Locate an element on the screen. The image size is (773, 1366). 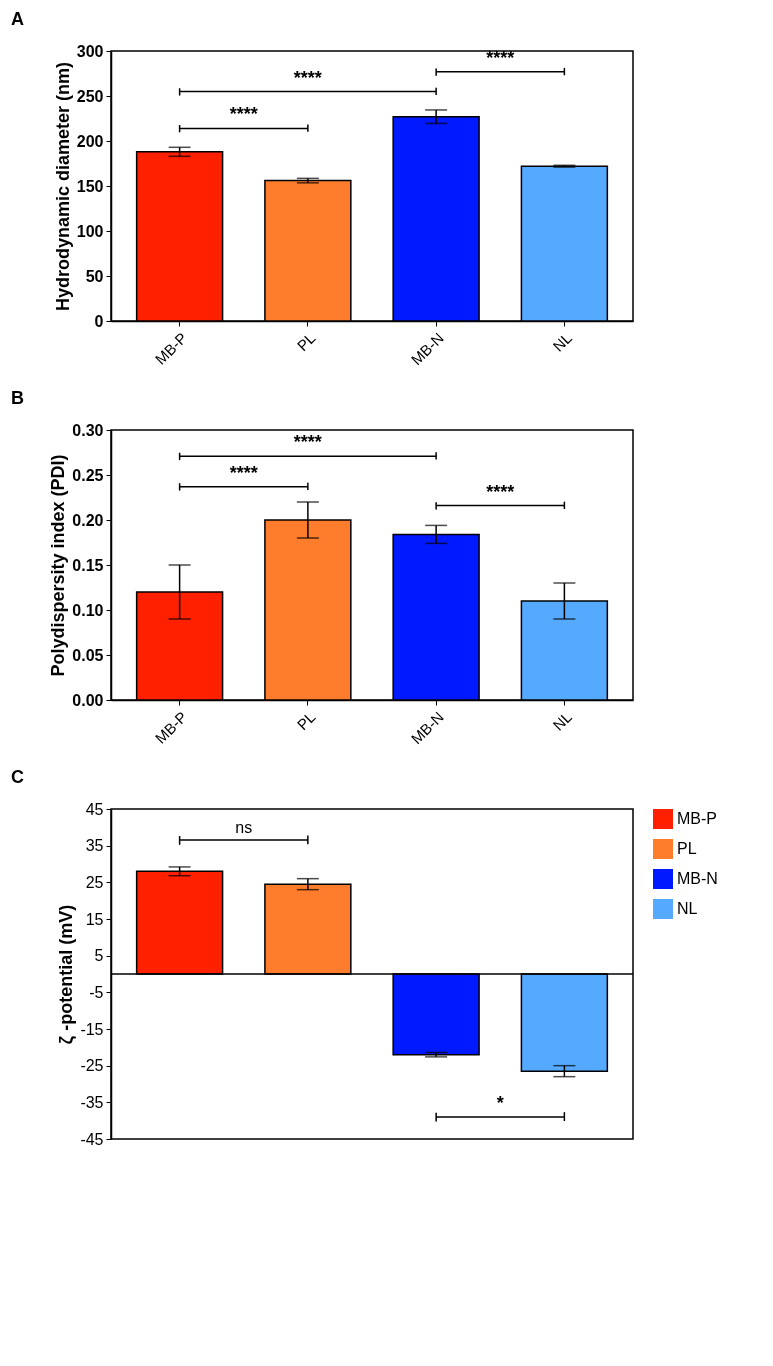
y-tick-label: 200 is located at coordinates (90, 141).